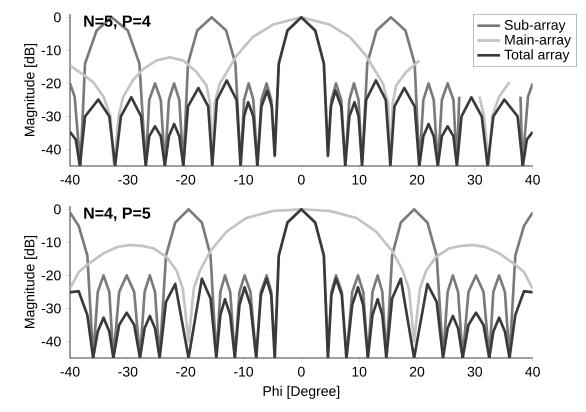 This screenshot has height=412, width=586. I want to click on legend-label: Main-array, so click(538, 41).